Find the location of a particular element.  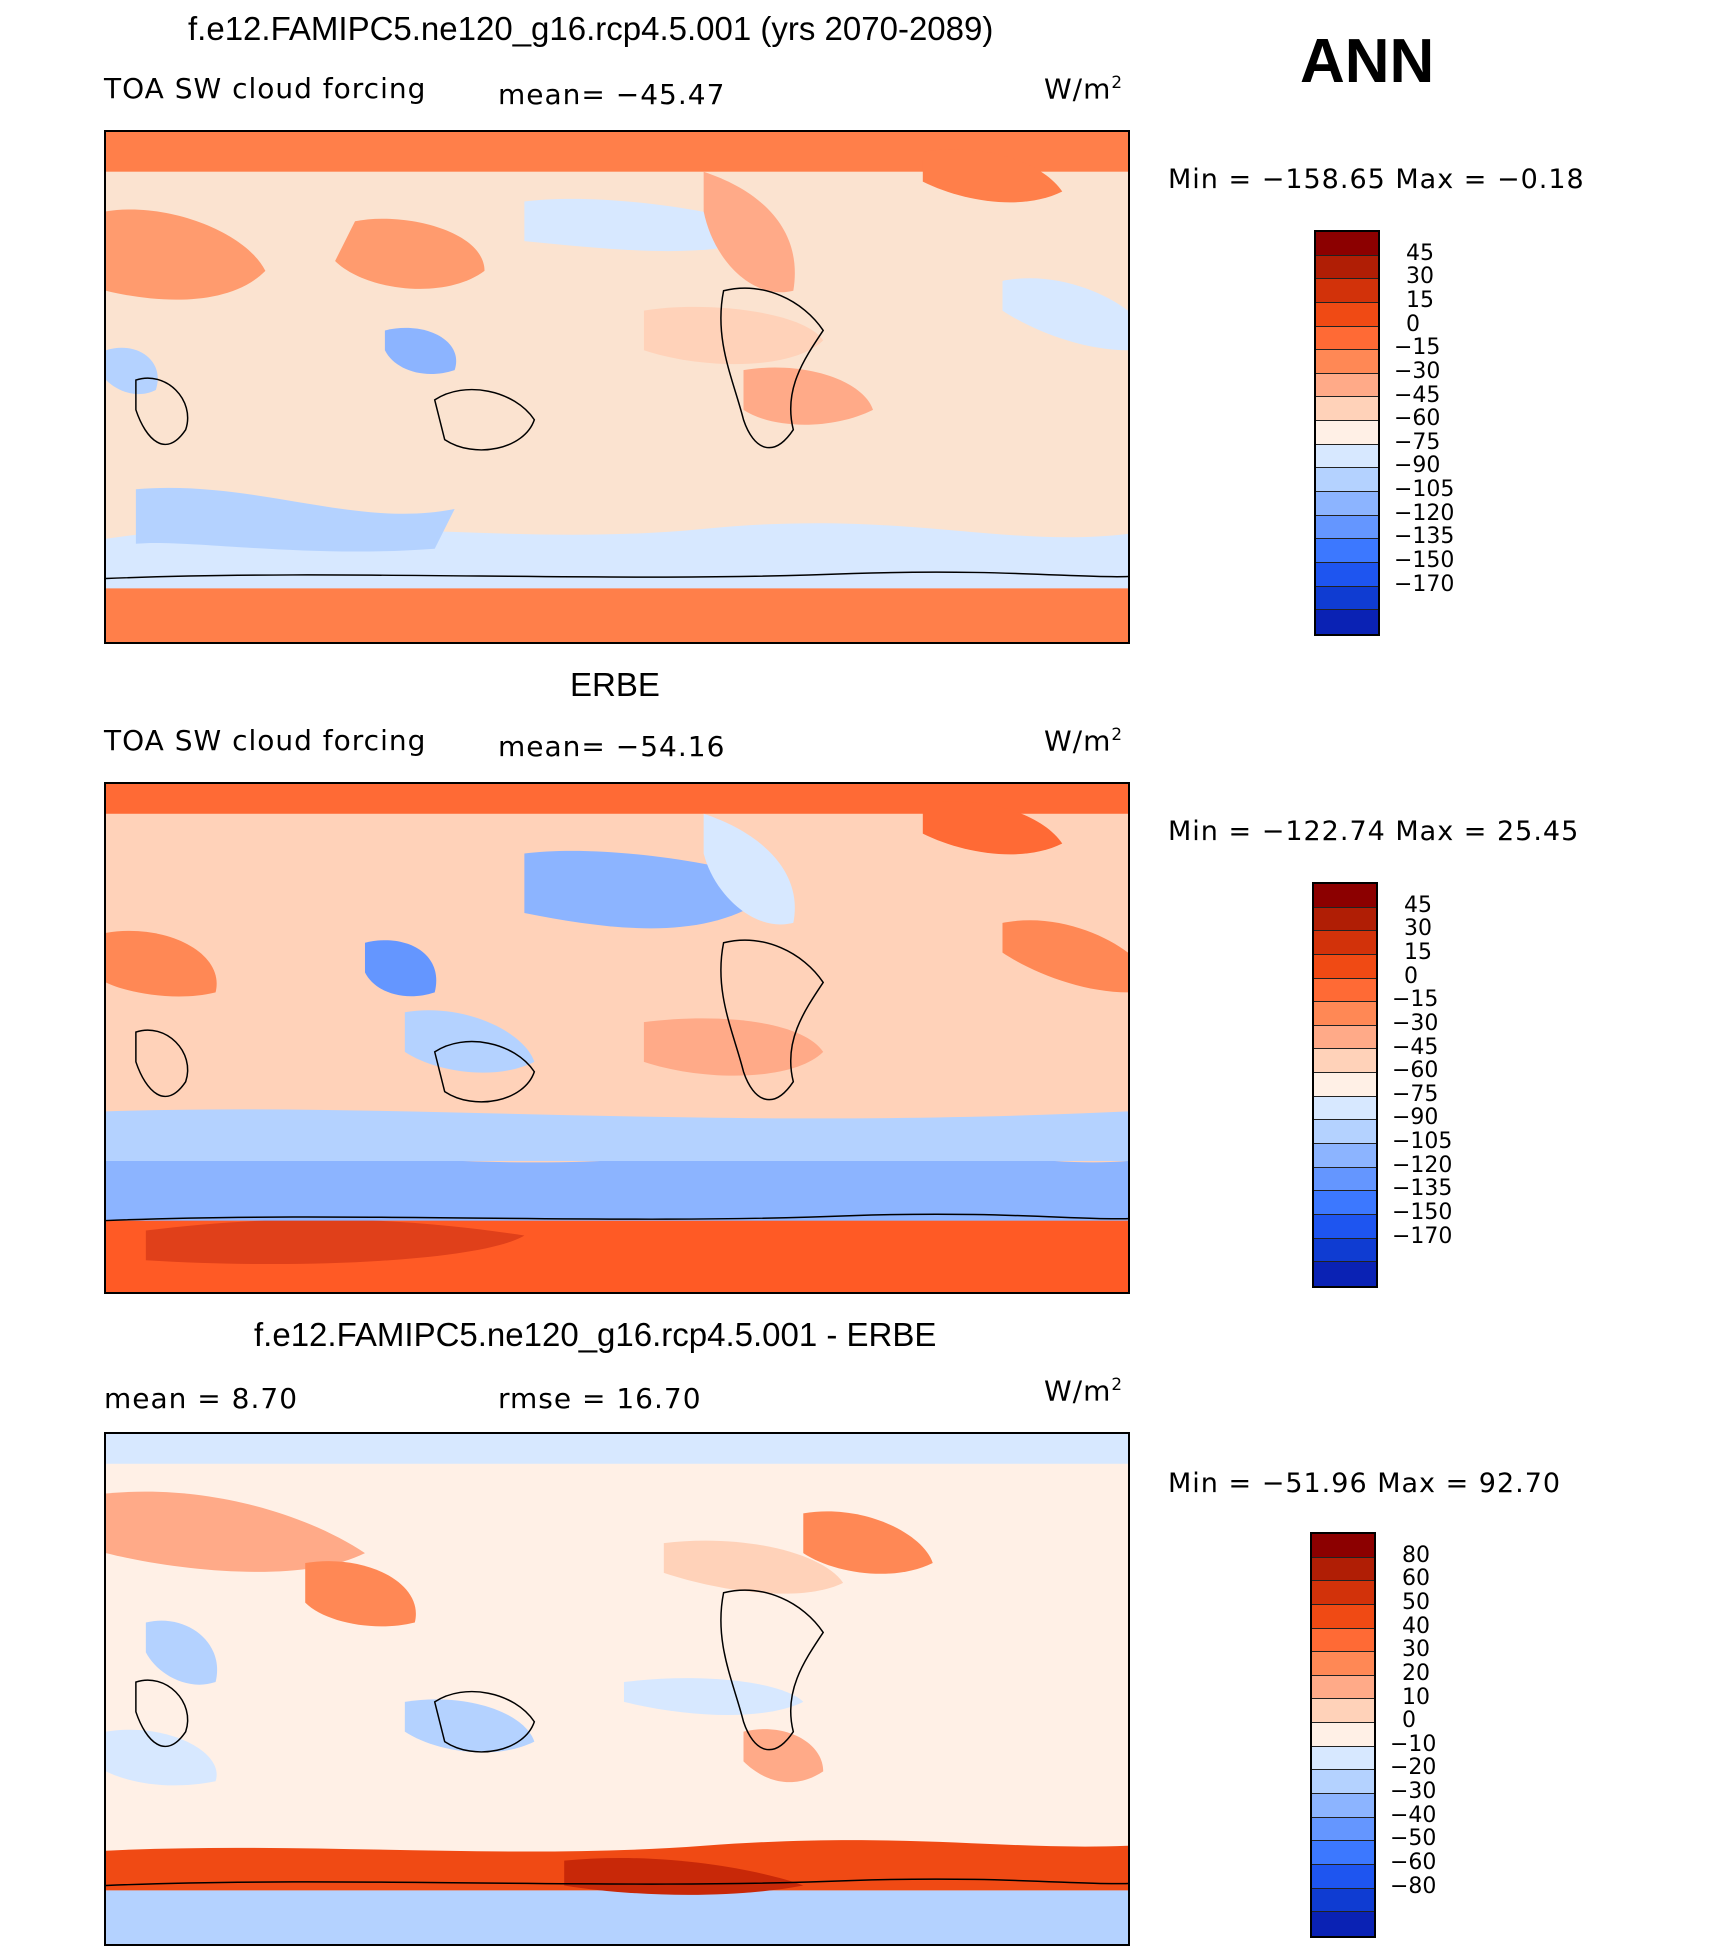

panel1-units: W/m2 is located at coordinates (1084, 89).